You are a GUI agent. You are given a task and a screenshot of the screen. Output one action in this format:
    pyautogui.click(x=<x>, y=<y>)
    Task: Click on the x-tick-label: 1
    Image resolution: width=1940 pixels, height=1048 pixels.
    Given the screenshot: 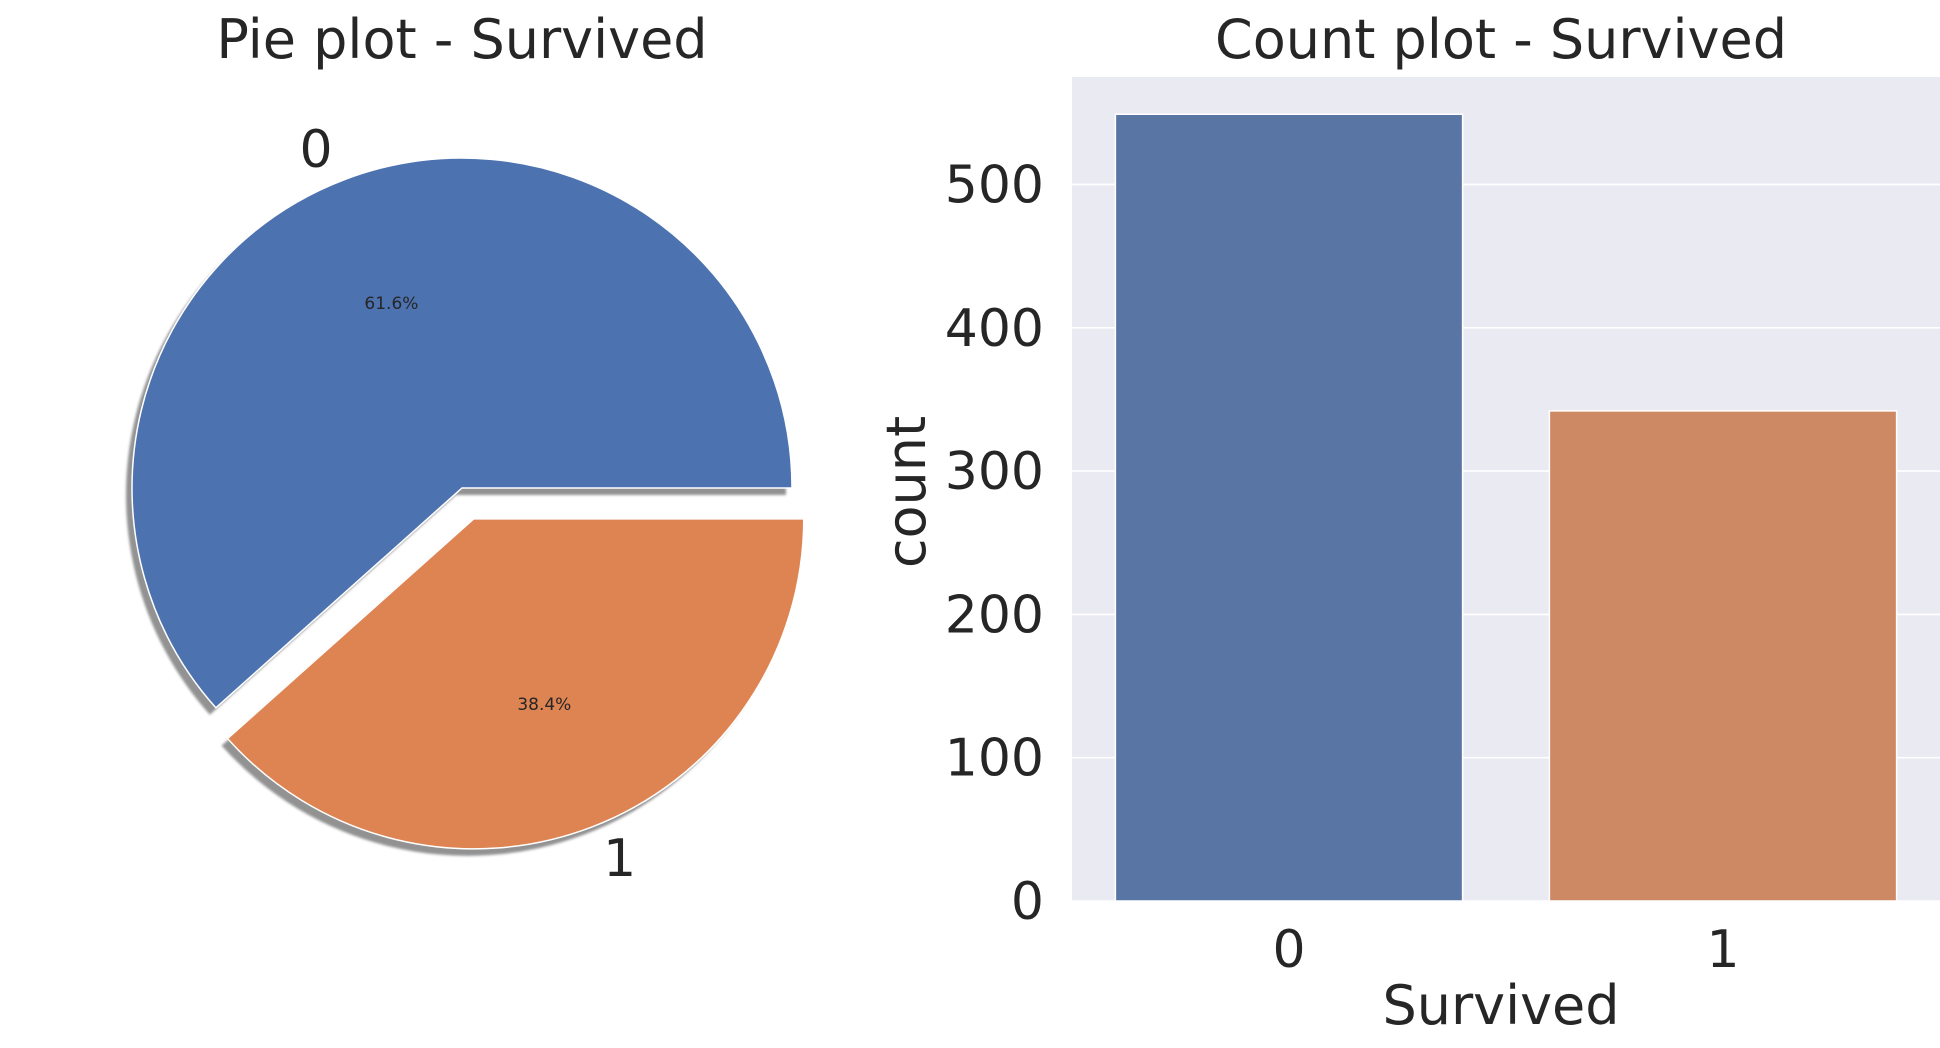 What is the action you would take?
    pyautogui.click(x=1722, y=950)
    